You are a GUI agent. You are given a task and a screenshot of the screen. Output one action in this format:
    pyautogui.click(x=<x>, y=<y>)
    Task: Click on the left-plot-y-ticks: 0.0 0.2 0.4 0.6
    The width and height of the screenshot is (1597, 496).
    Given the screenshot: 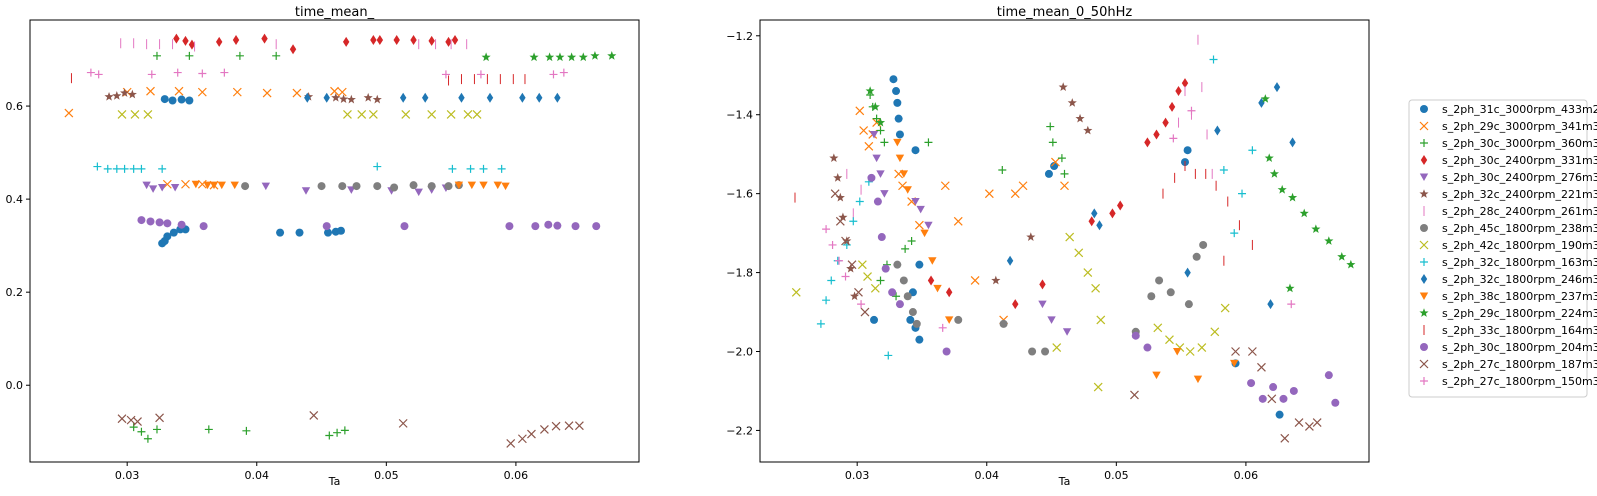 What is the action you would take?
    pyautogui.click(x=18, y=246)
    